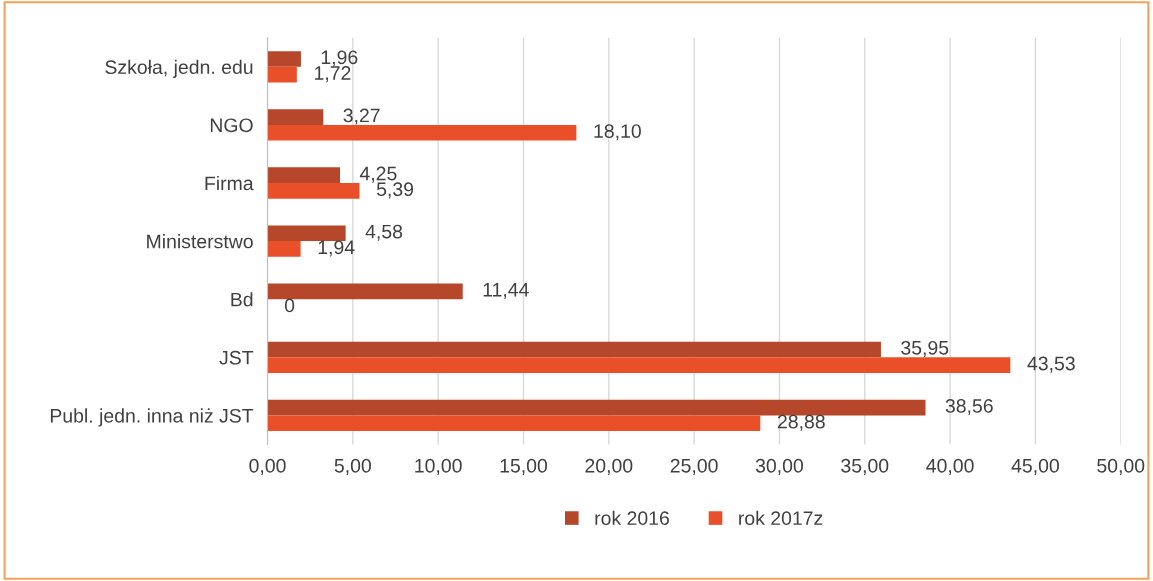  I want to click on x-tick-label: 30,00, so click(779, 466).